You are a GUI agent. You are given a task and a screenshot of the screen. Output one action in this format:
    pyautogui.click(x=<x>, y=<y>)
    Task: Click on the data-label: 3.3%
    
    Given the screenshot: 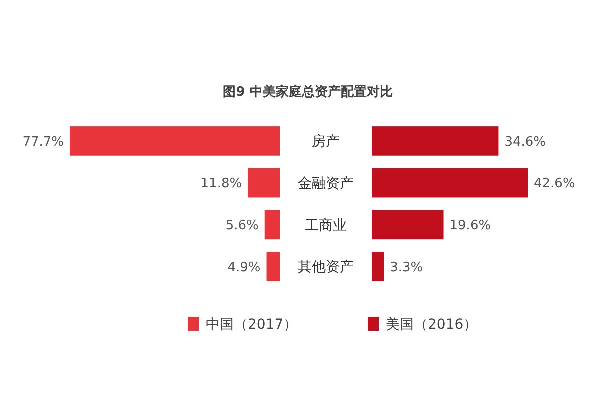 What is the action you would take?
    pyautogui.click(x=407, y=268)
    